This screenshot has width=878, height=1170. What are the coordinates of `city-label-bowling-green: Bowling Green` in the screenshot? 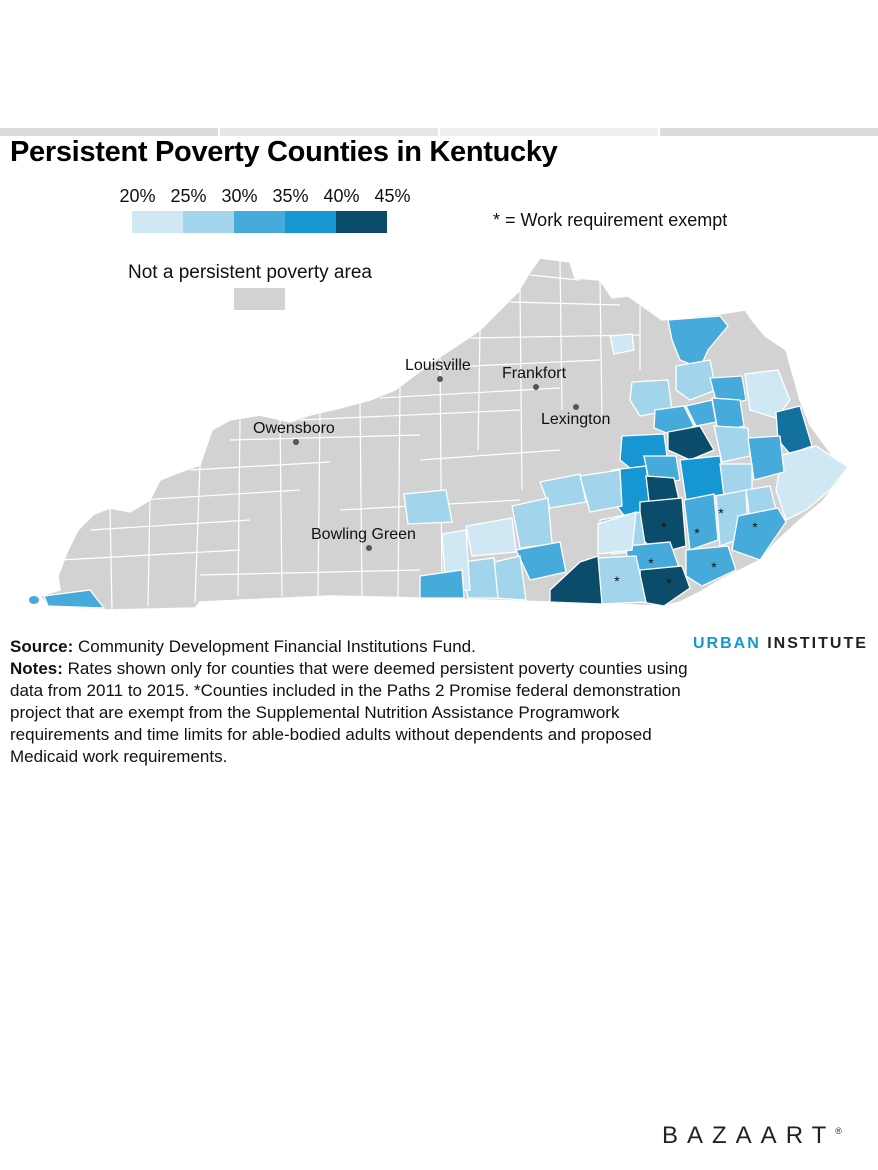 It's located at (363, 534).